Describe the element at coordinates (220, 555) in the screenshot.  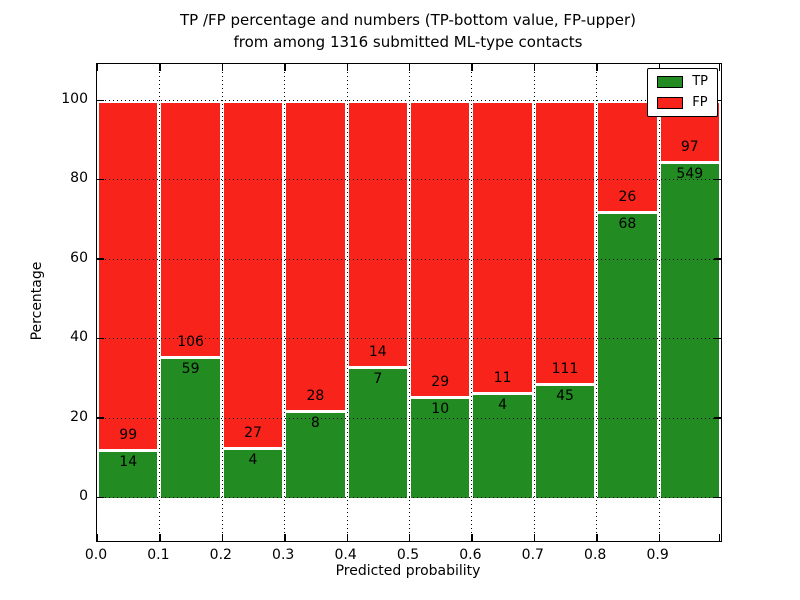
I see `x-tick-label: 0.2` at that location.